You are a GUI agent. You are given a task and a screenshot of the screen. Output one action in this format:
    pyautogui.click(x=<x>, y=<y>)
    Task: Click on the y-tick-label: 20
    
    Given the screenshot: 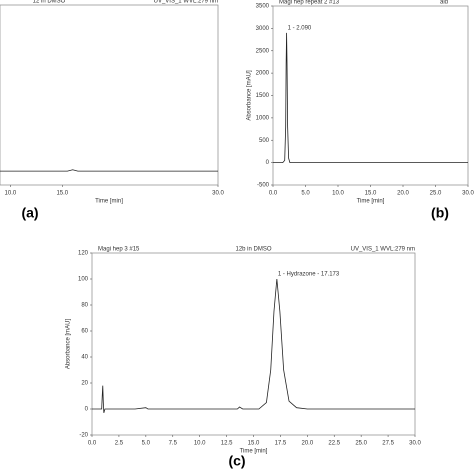 What is the action you would take?
    pyautogui.click(x=84, y=384)
    